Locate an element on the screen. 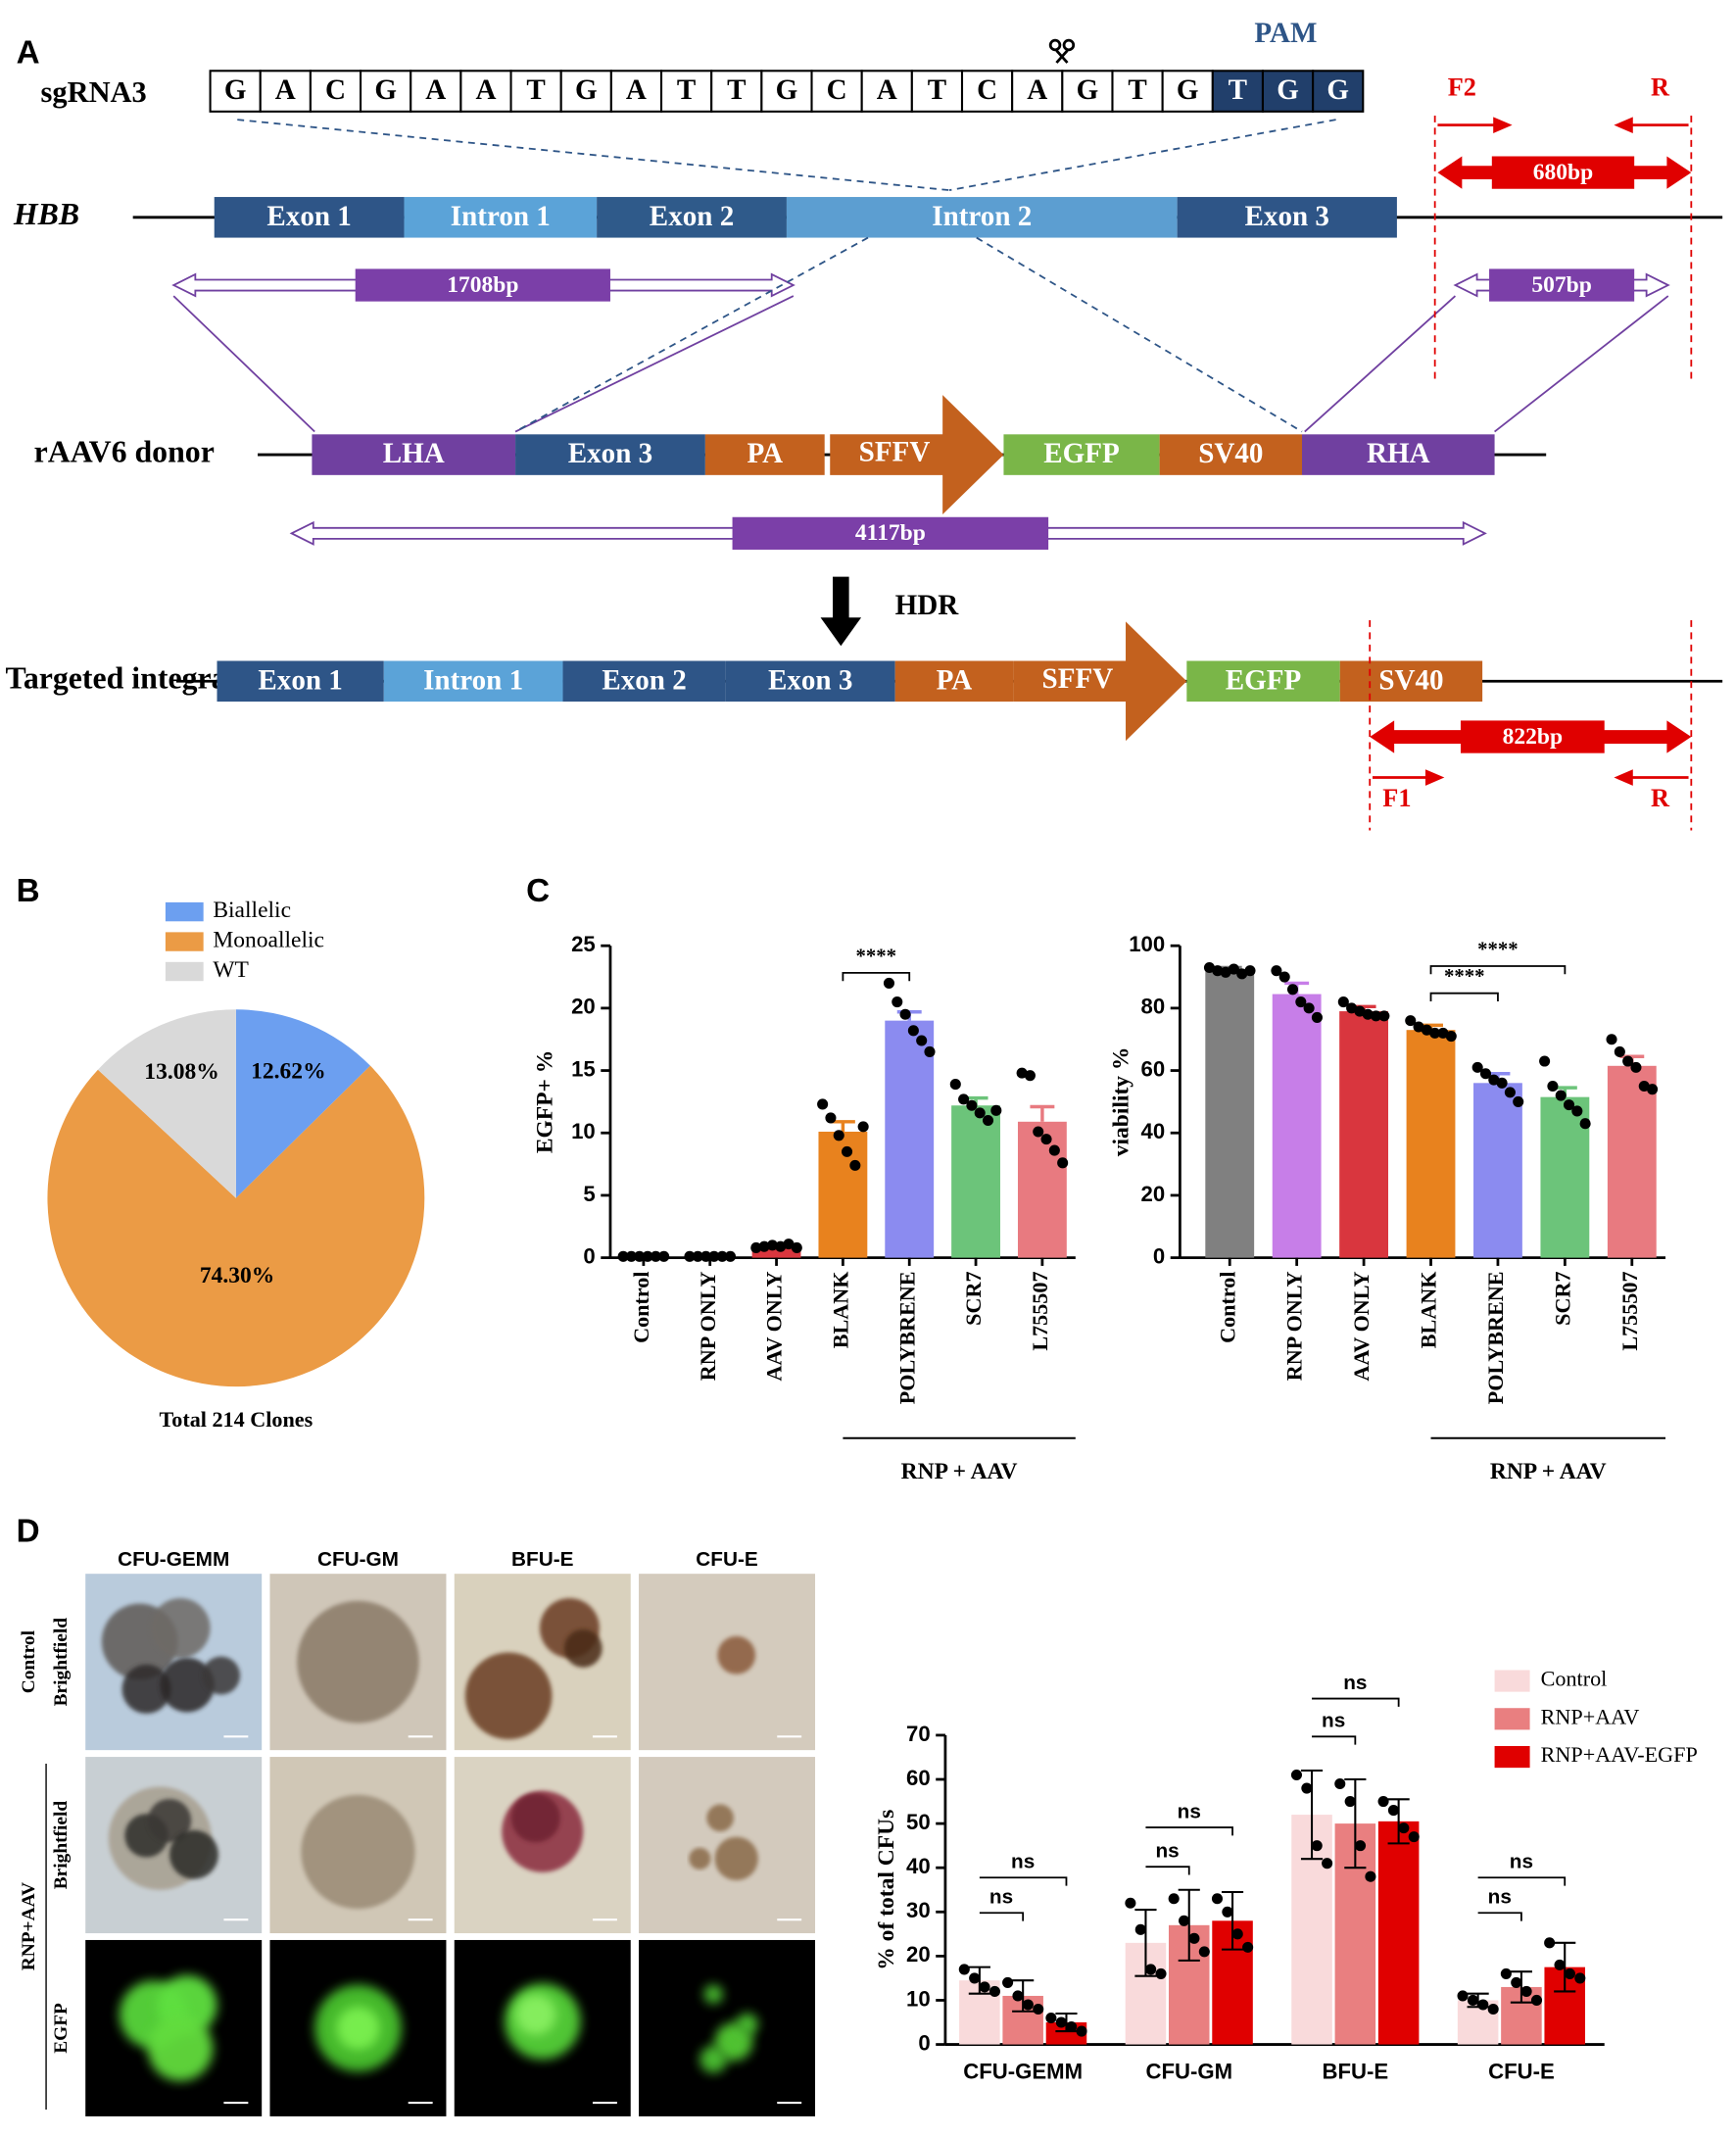 The image size is (1736, 2137). x-tick-label: L755507 is located at coordinates (1629, 1310).